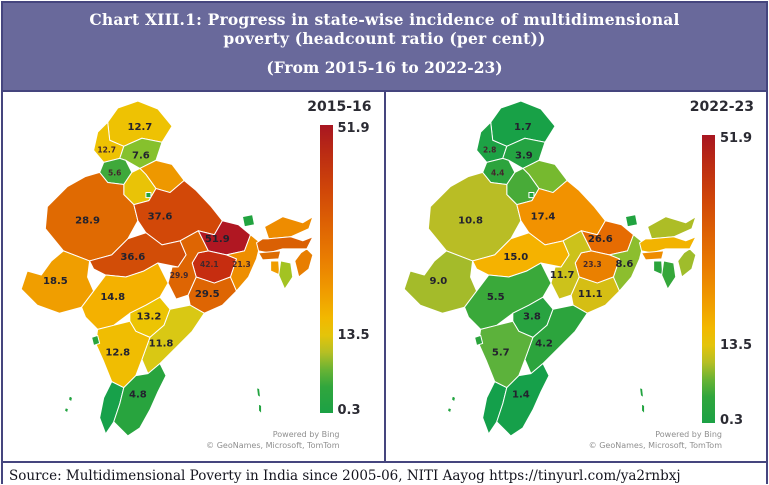 This screenshot has width=769, height=485. What do you see at coordinates (721, 107) in the screenshot?
I see `year-label-2022-23: 2022-23` at bounding box center [721, 107].